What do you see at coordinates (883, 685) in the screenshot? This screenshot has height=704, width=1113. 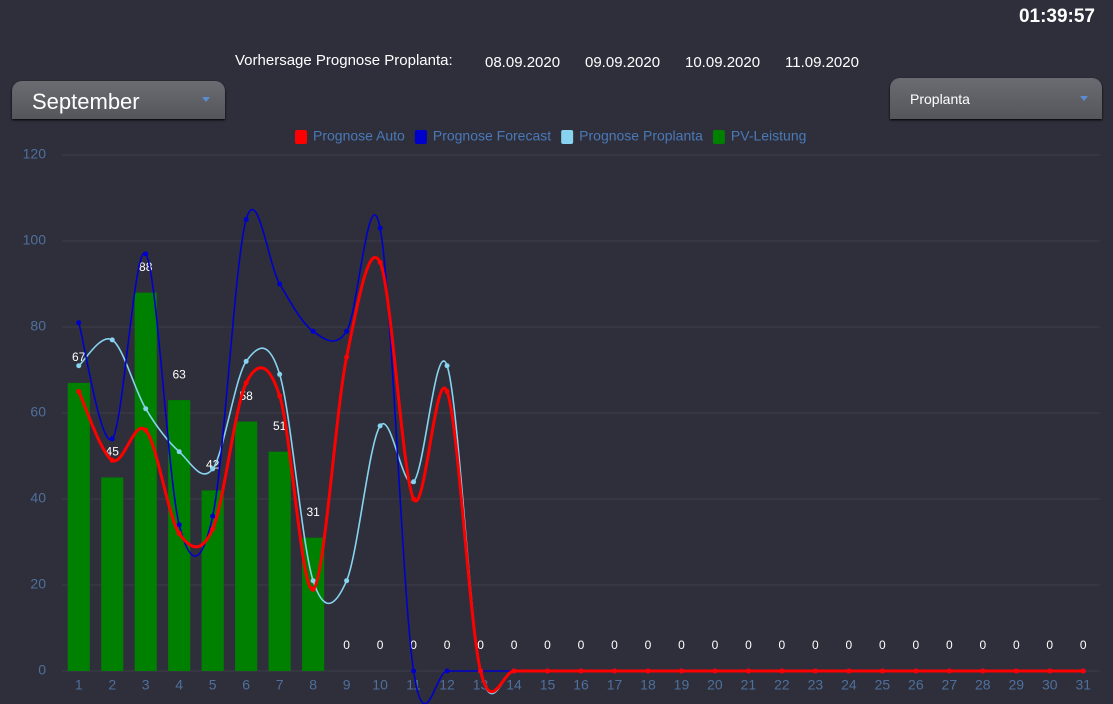 I see `x-tick-label: 25` at bounding box center [883, 685].